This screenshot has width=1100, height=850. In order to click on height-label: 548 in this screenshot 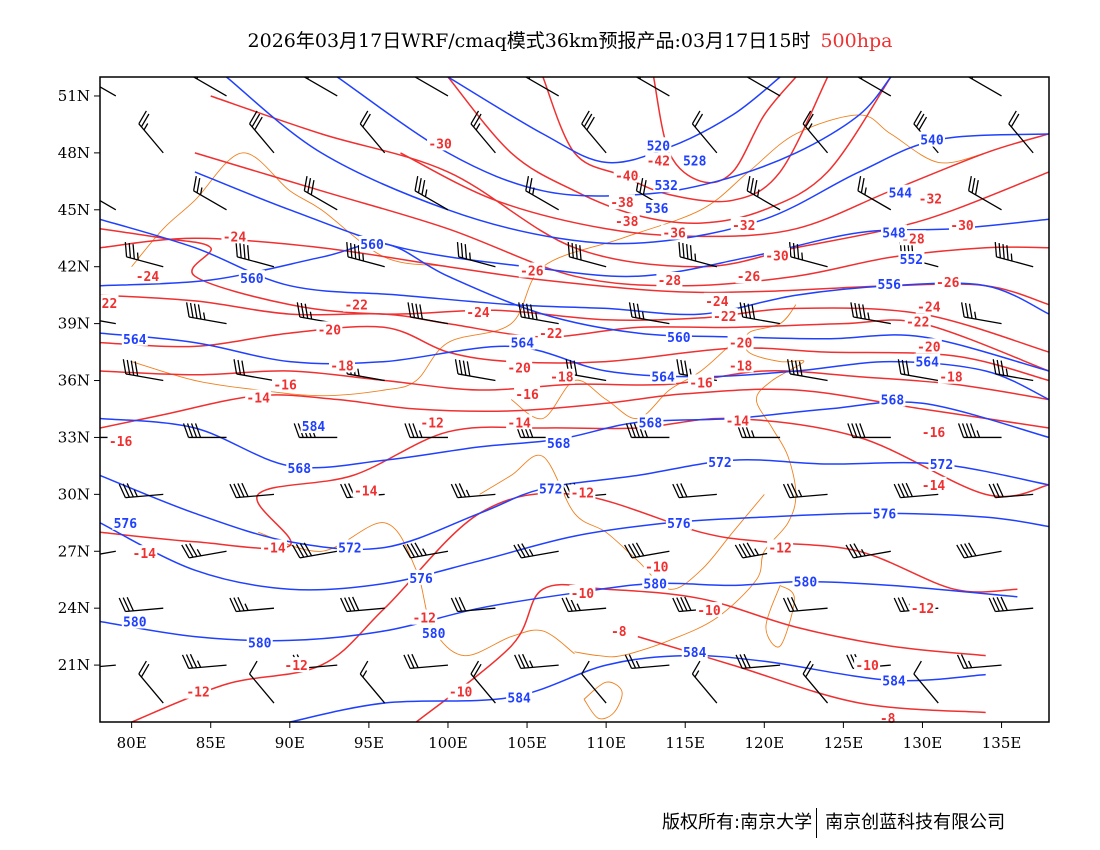, I will do `click(894, 234)`.